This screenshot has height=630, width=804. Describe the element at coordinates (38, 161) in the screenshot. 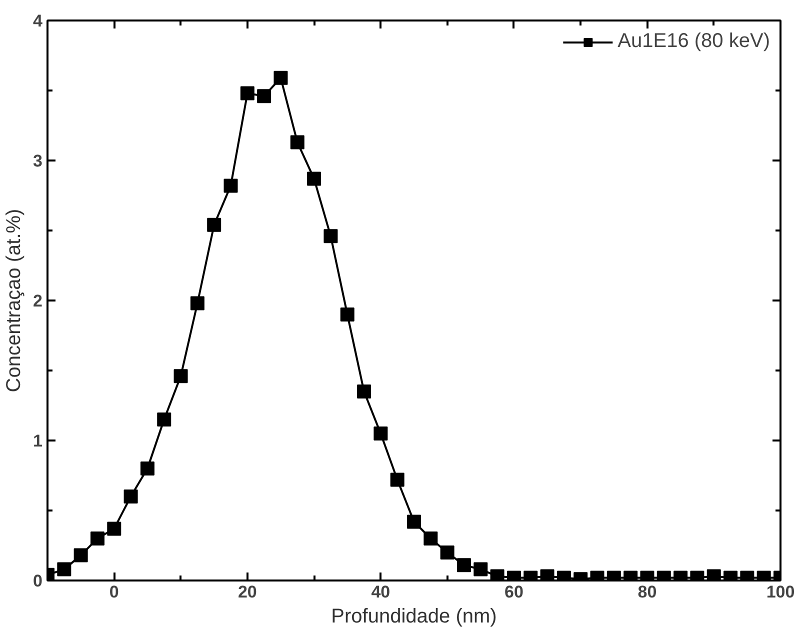

I see `y-tick-label: 3` at that location.